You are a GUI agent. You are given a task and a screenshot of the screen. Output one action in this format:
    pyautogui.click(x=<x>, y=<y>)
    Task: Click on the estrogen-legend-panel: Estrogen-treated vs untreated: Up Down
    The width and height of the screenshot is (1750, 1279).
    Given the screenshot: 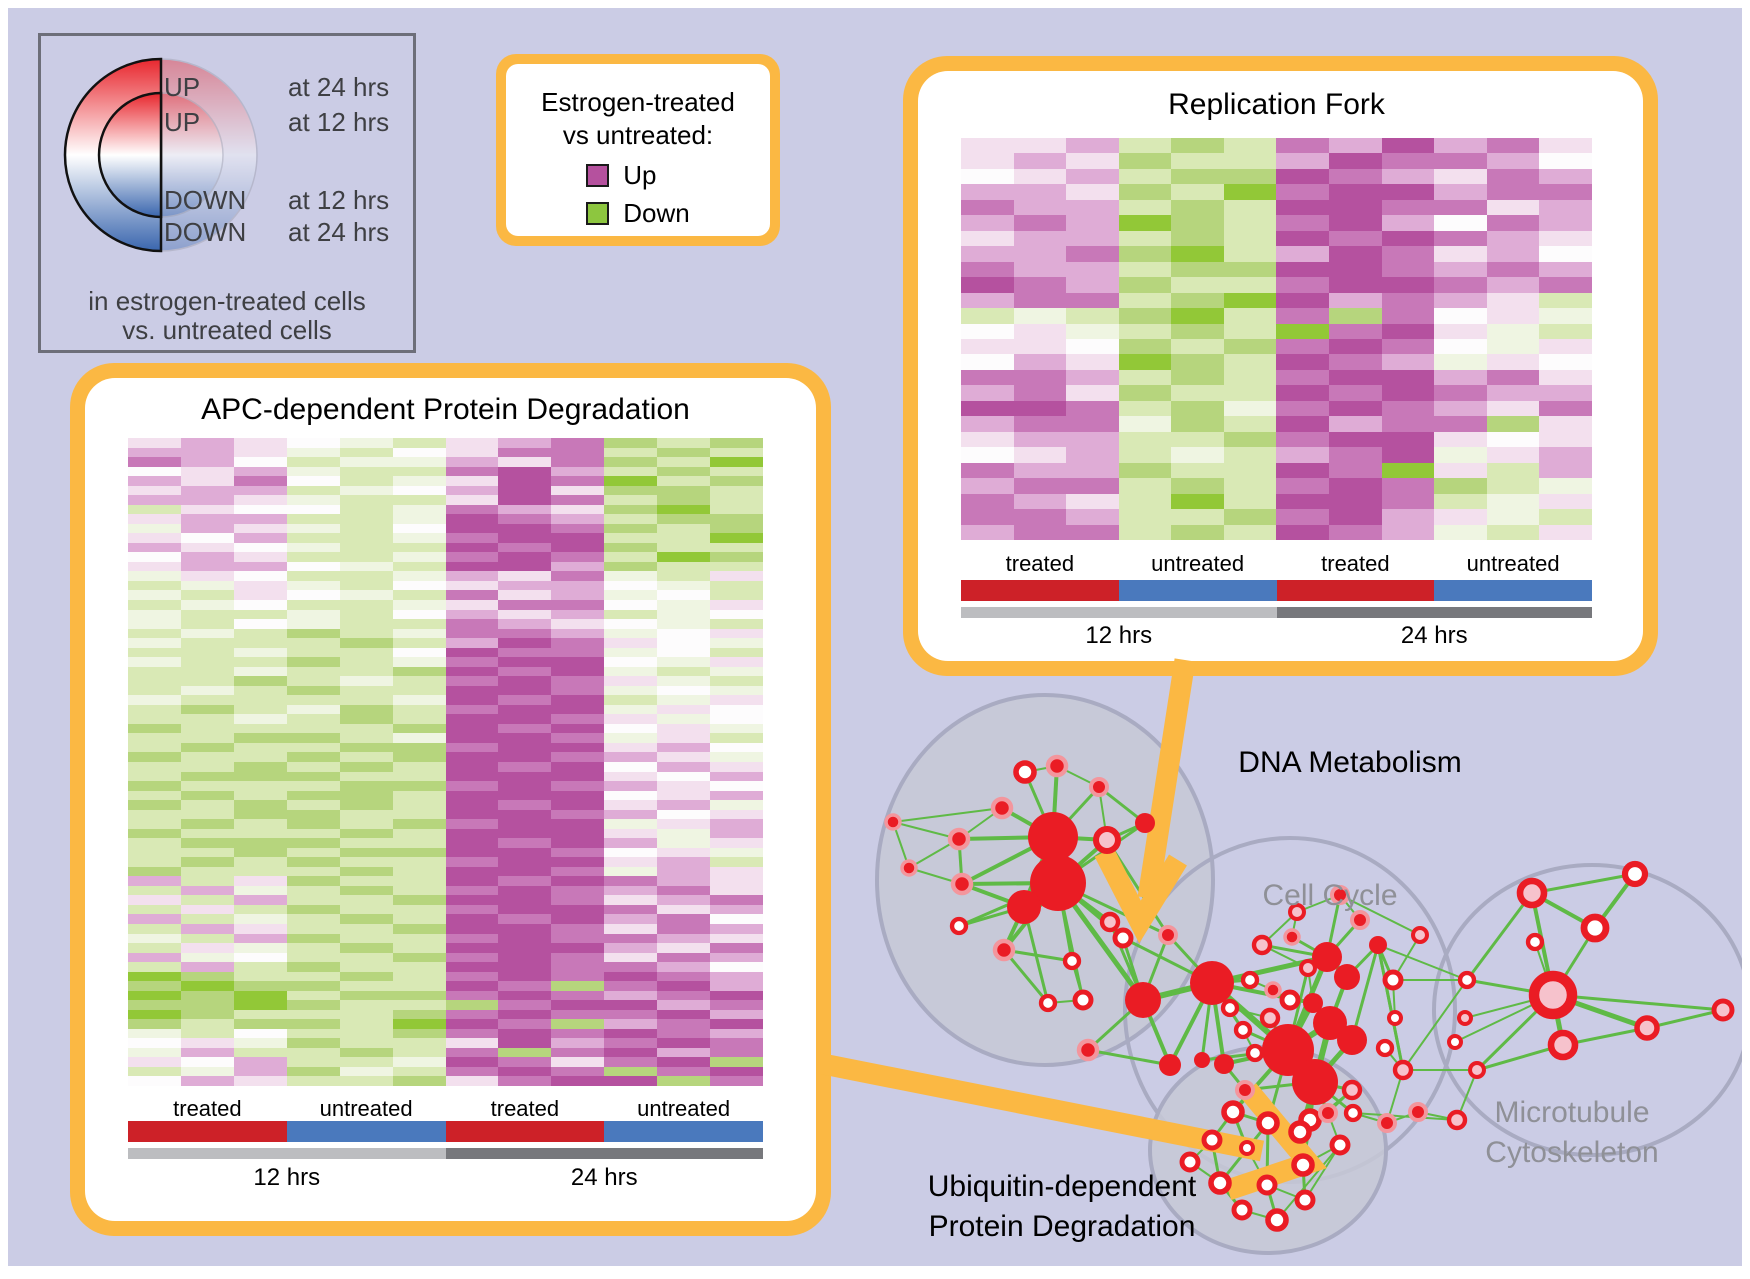 What is the action you would take?
    pyautogui.click(x=638, y=150)
    